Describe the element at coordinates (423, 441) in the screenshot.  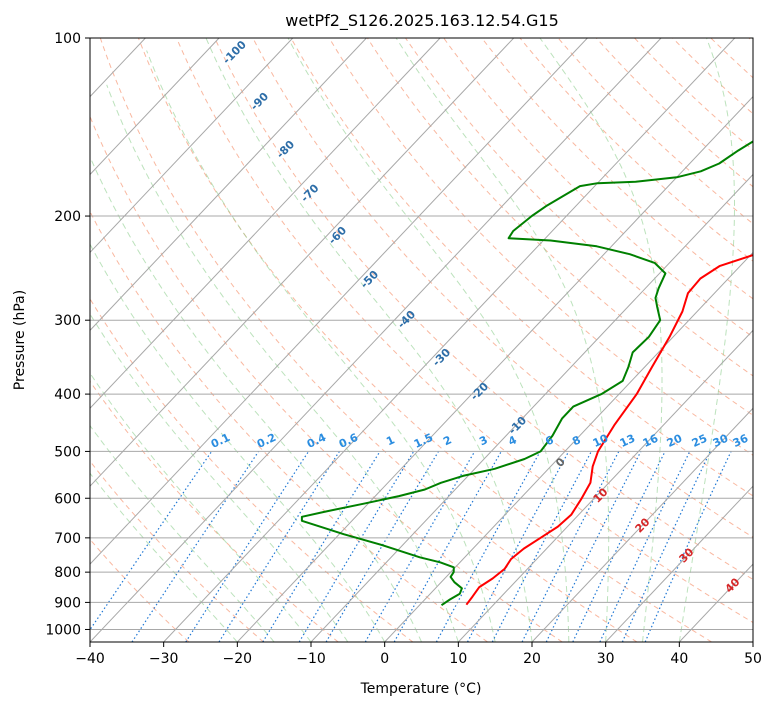
I see `mixing-ratio-label: 1.5` at that location.